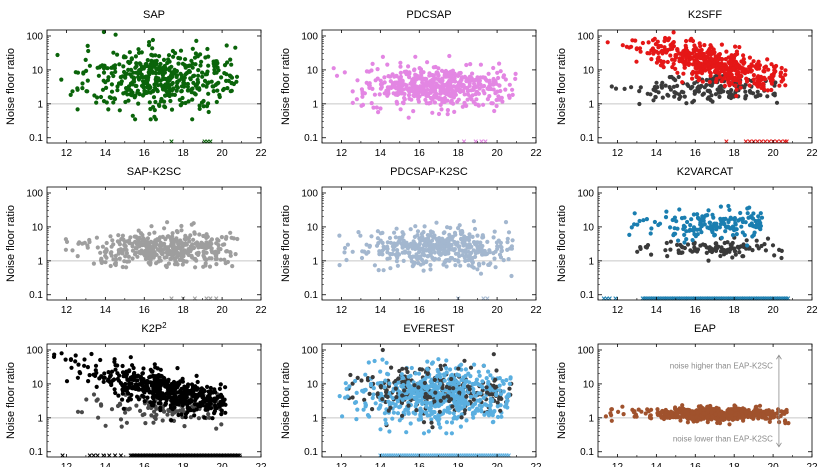  I want to click on y-tick-label: 0.1, so click(36, 452).